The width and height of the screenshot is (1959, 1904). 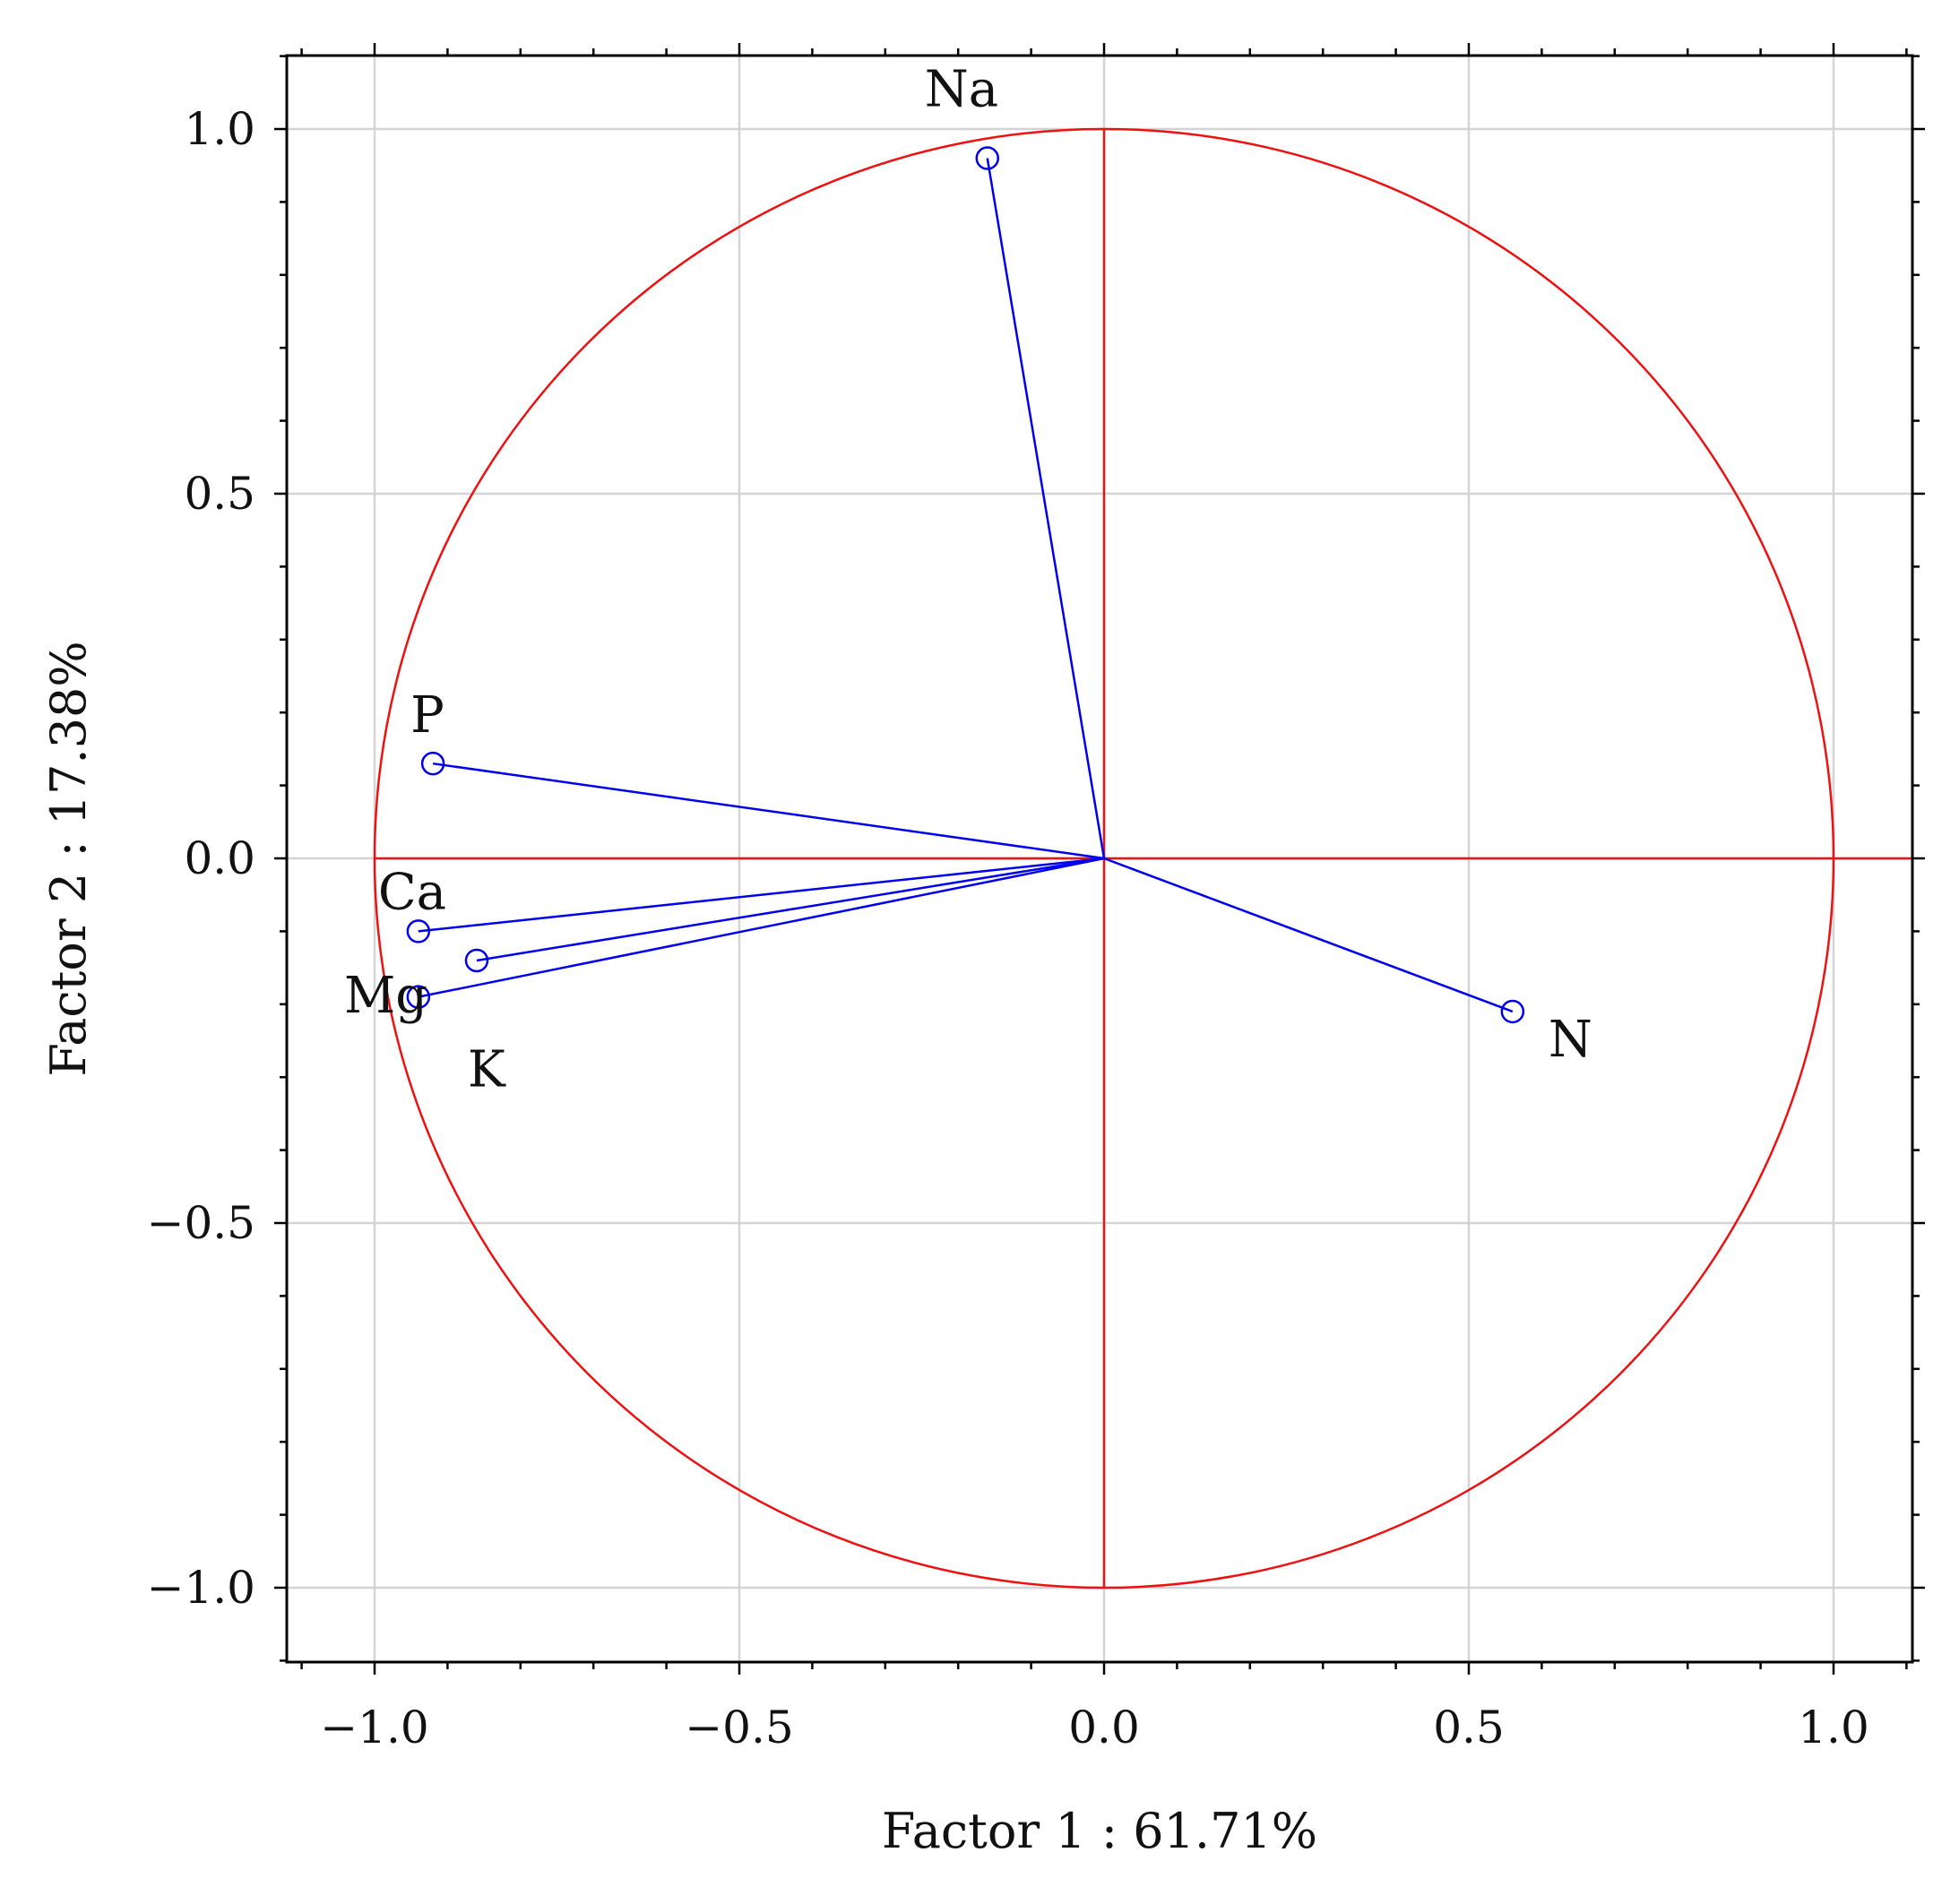 What do you see at coordinates (219, 858) in the screenshot?
I see `y-tick-label: 0.0` at bounding box center [219, 858].